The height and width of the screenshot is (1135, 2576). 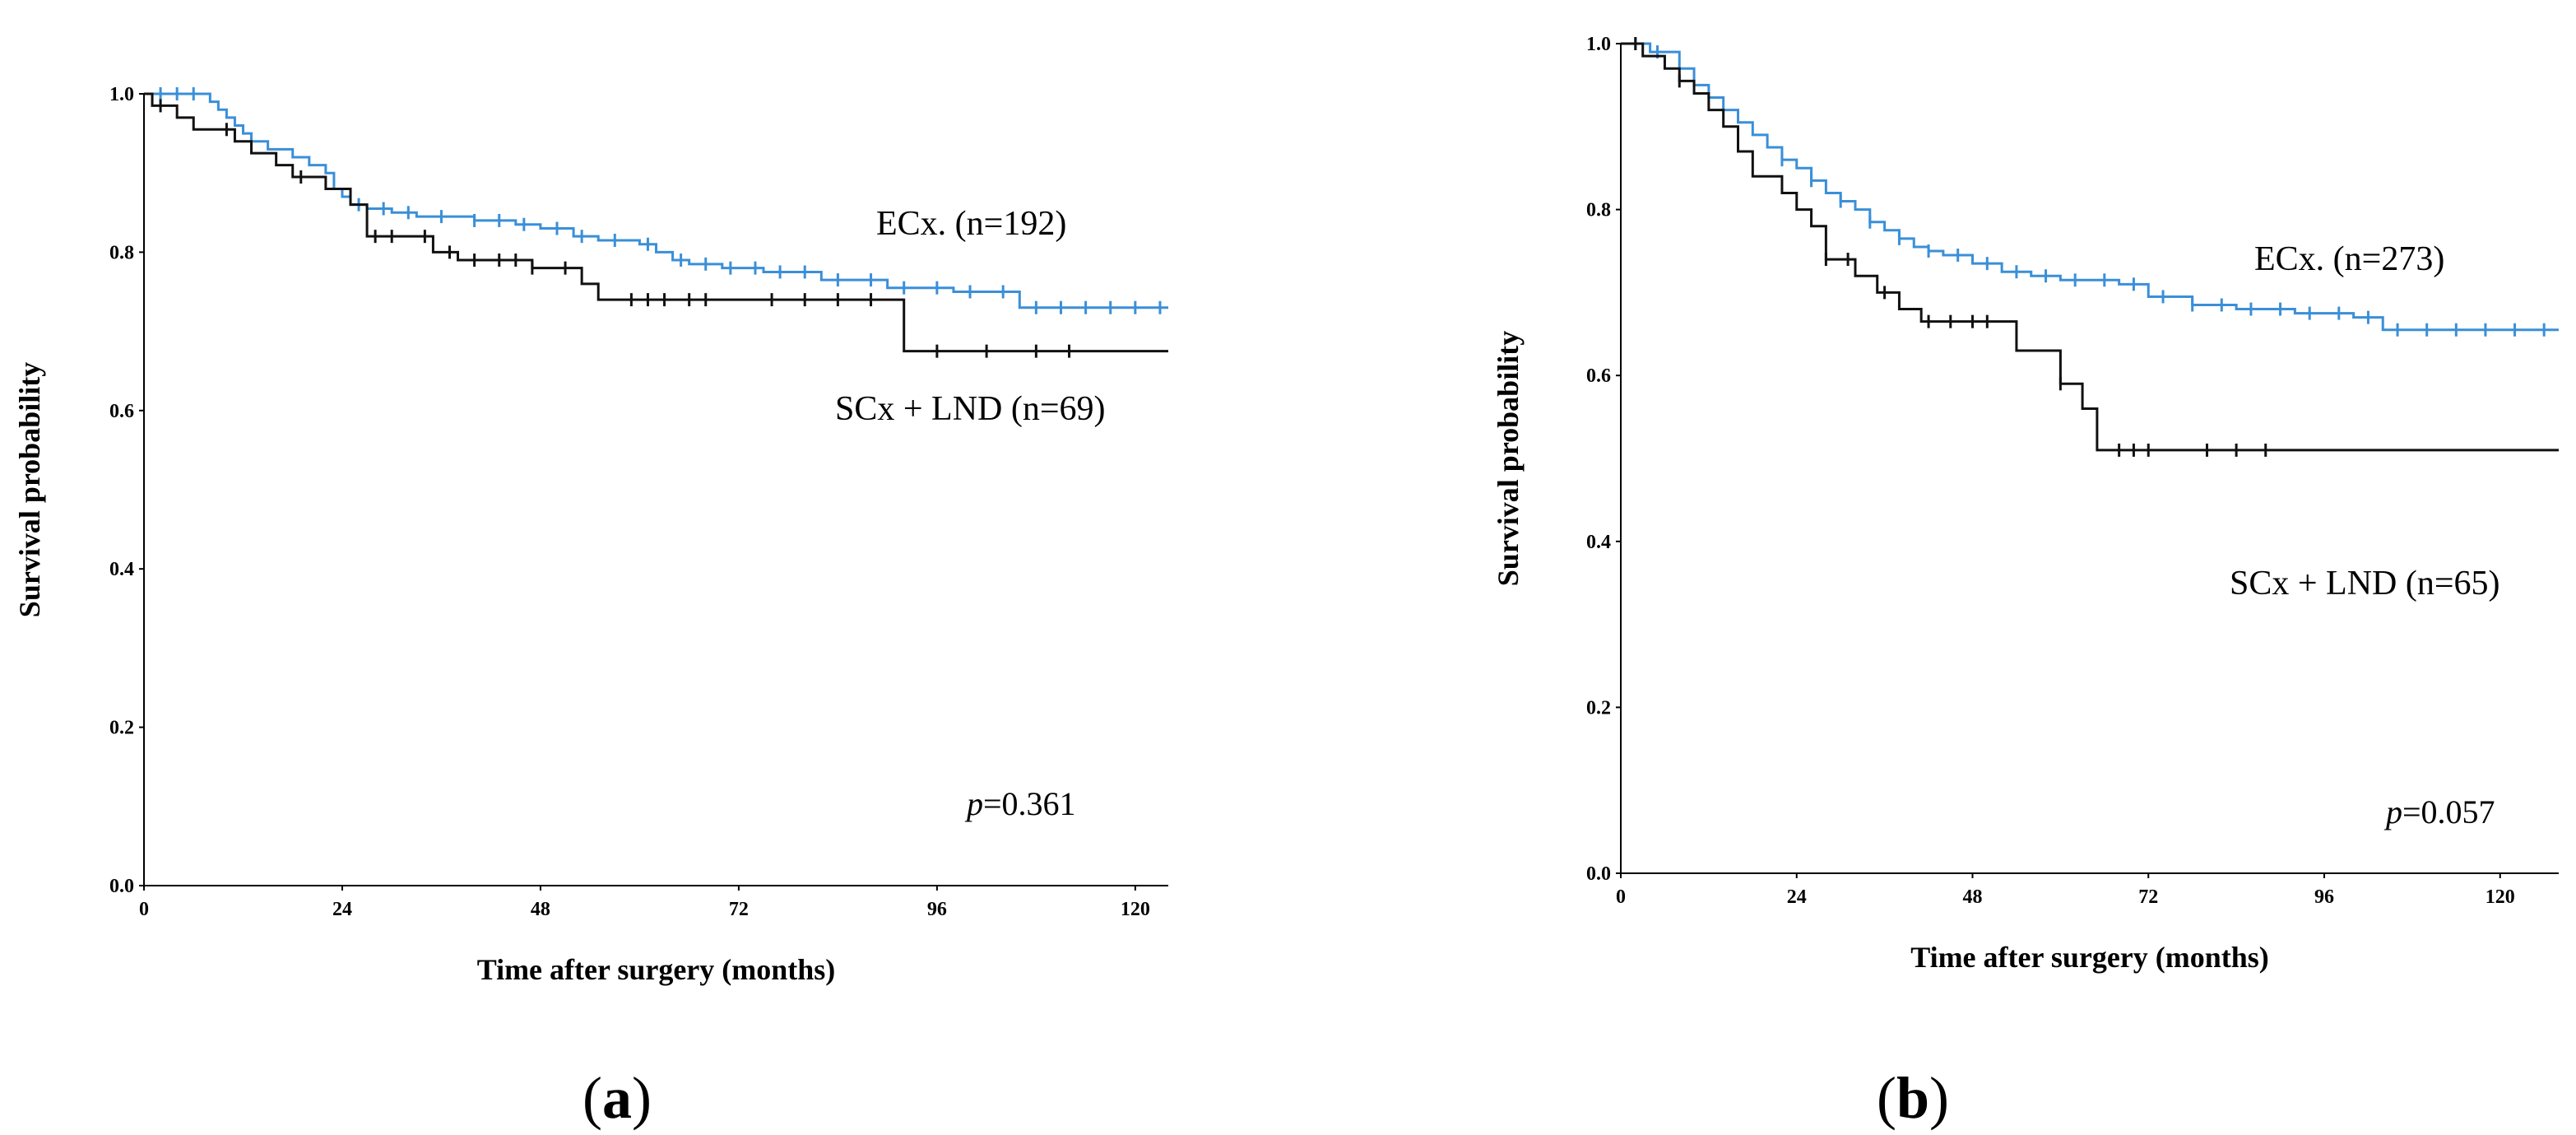 I want to click on series-label-scx: SCx + LND (n=69), so click(x=970, y=409).